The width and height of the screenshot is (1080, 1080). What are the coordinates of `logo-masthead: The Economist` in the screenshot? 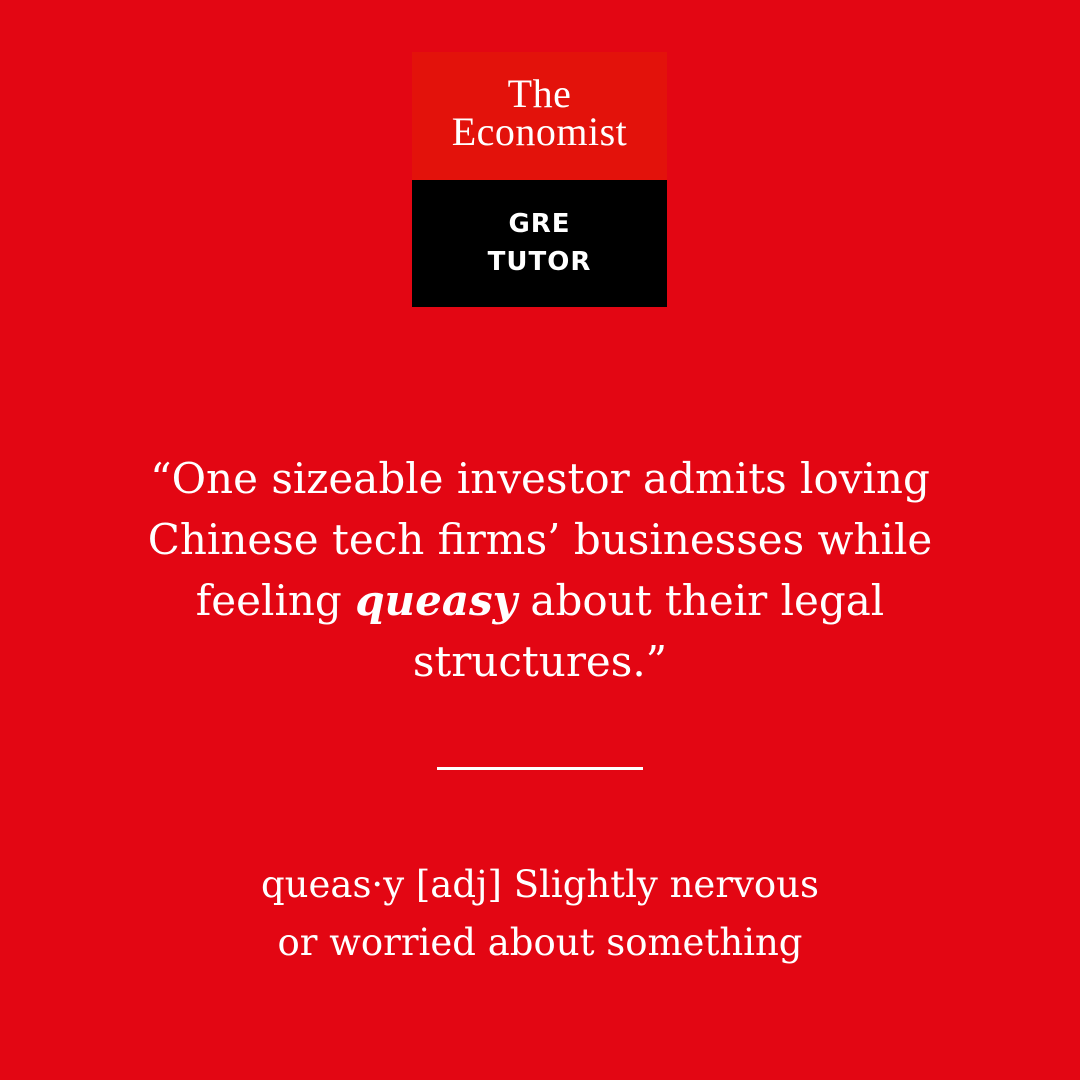 It's located at (539, 116).